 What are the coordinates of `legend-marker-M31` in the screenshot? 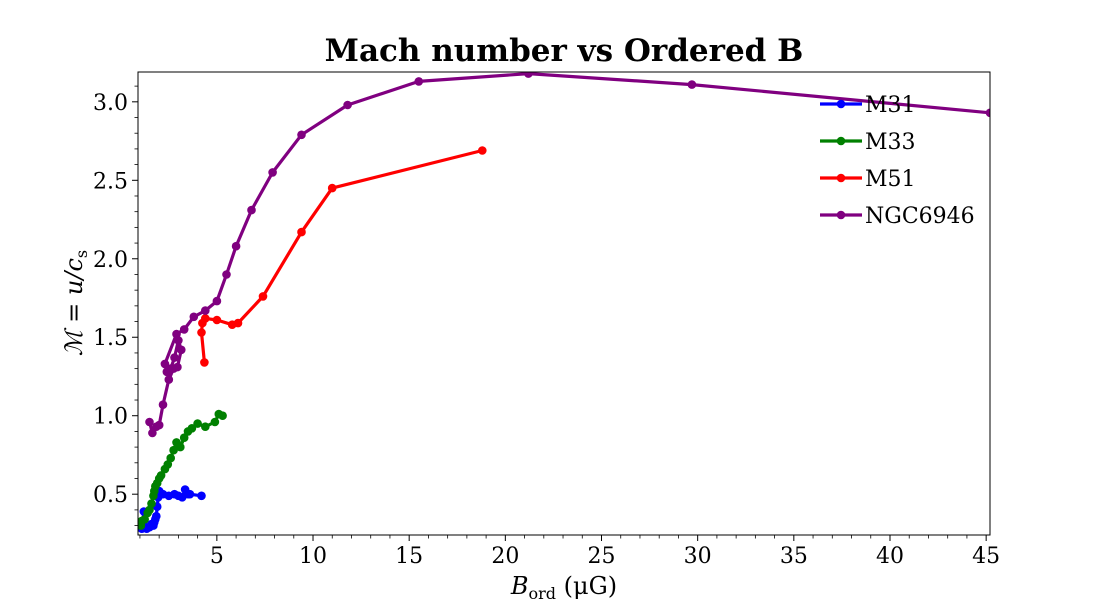 It's located at (841, 104).